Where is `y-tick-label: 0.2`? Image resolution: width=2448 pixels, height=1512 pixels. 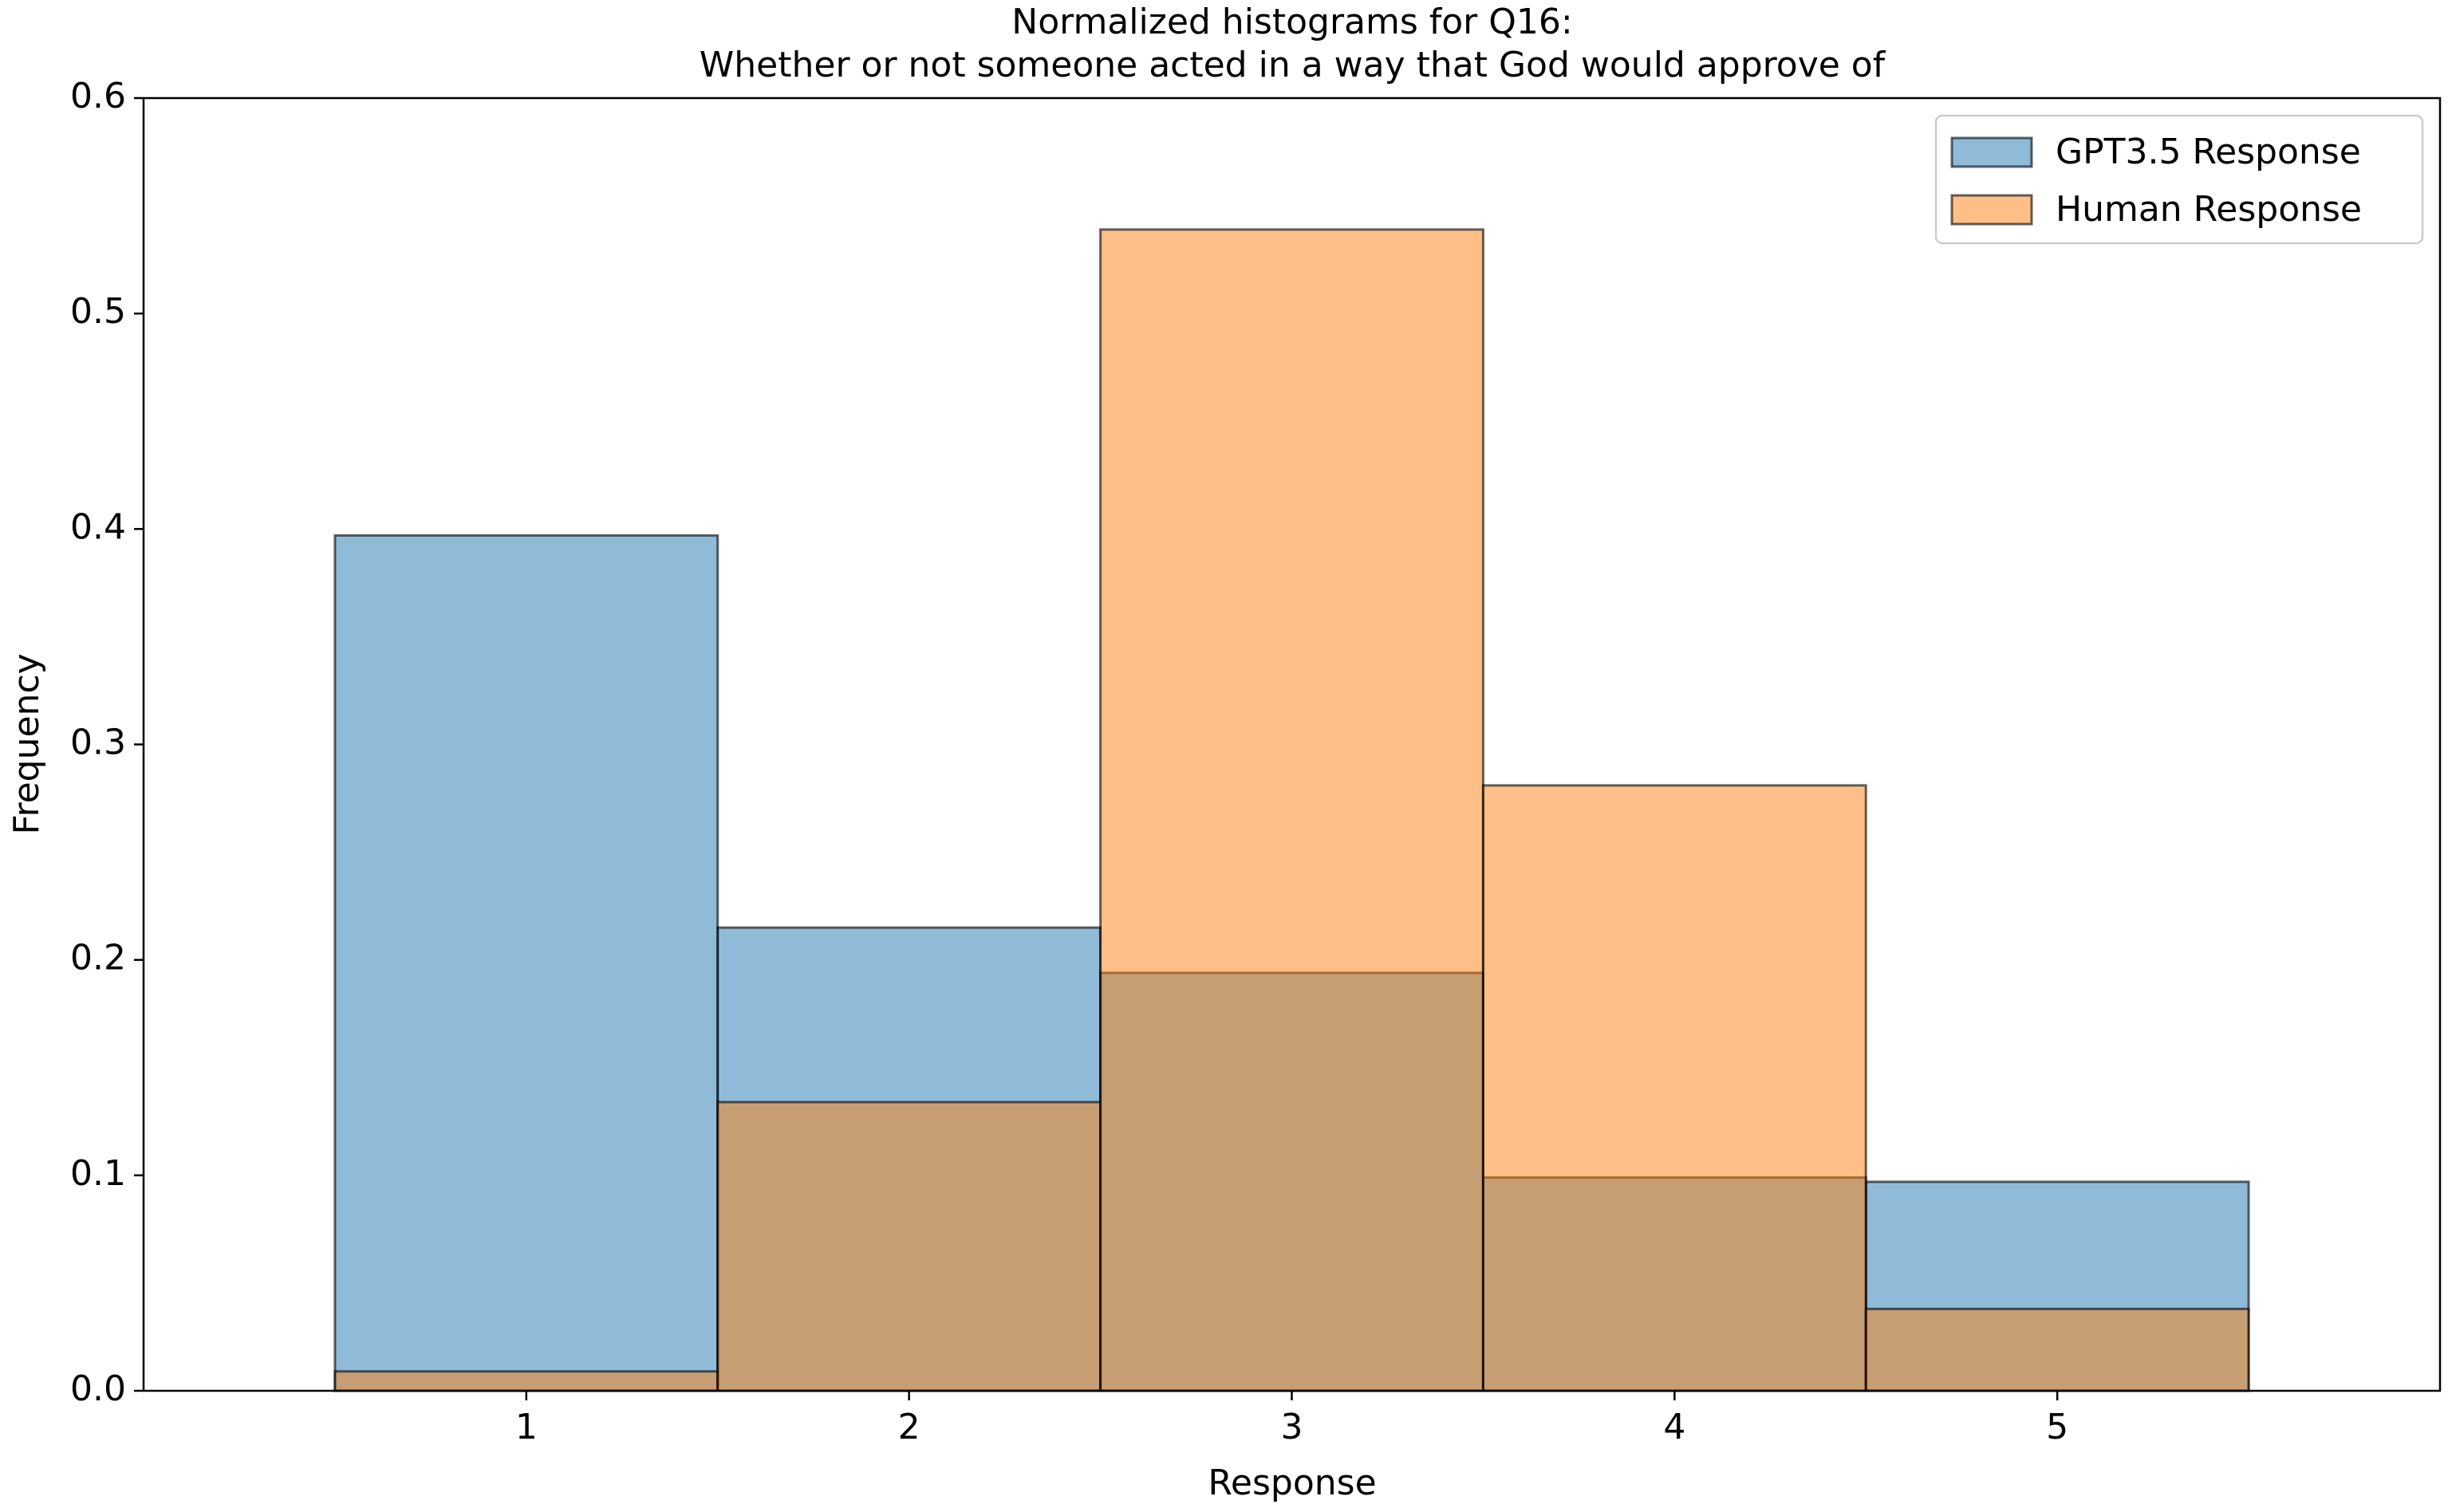
y-tick-label: 0.2 is located at coordinates (98, 958).